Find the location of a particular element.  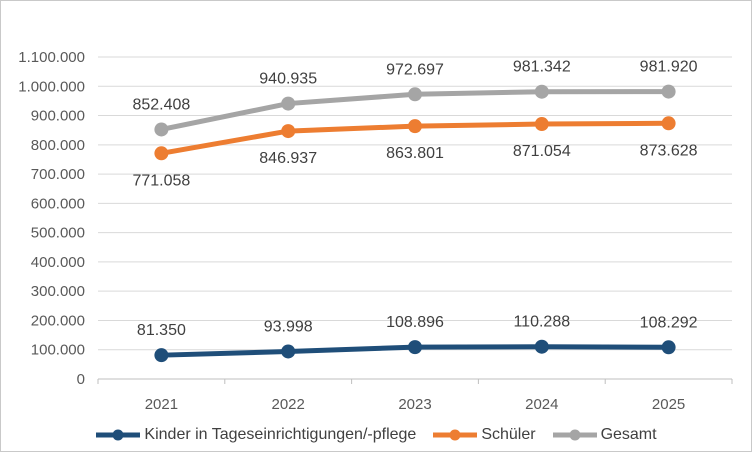

legend-item-2: Gesamt is located at coordinates (604, 435).